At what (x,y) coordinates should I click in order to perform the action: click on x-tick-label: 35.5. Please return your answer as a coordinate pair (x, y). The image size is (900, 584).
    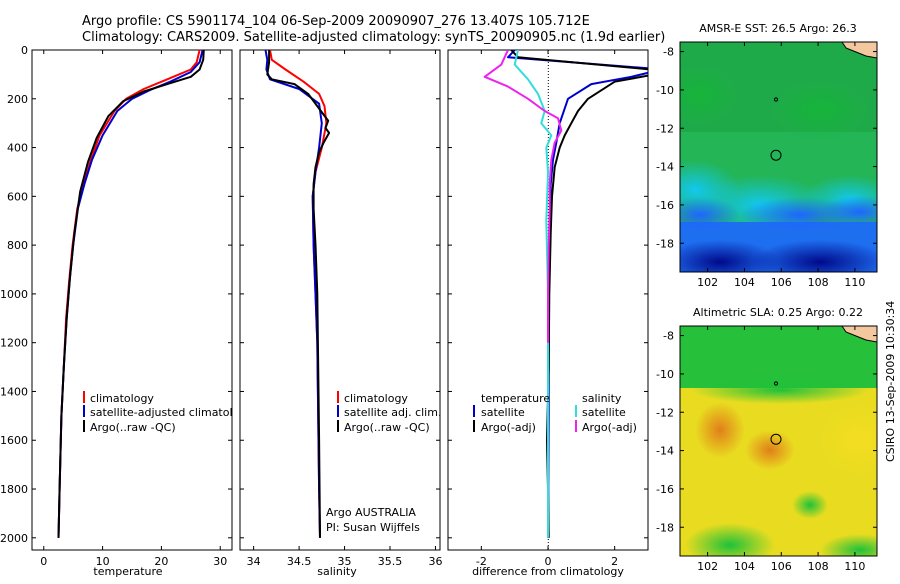
    Looking at the image, I should click on (390, 561).